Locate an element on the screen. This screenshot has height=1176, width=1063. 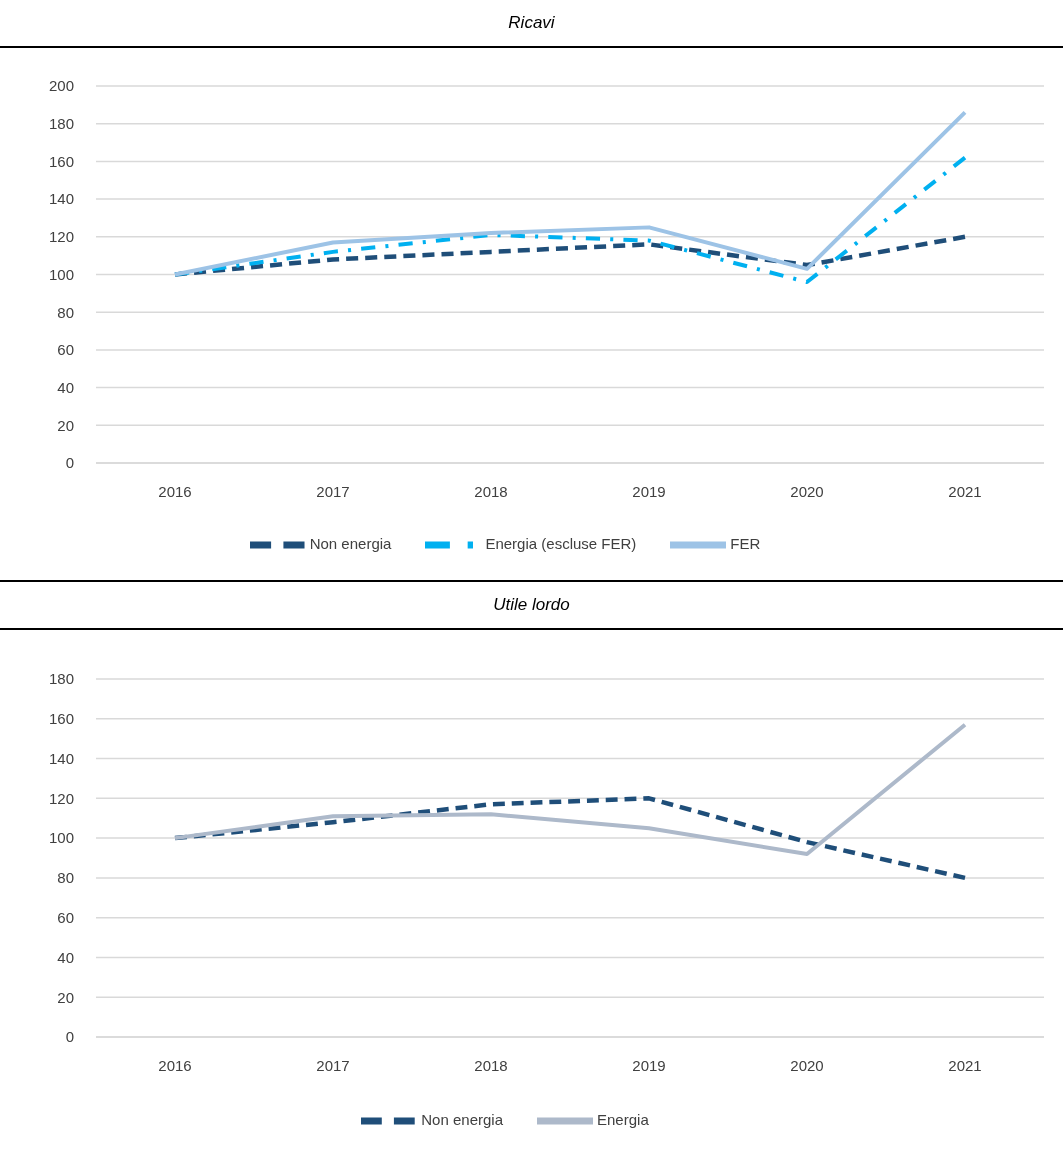
legend-label: Energia is located at coordinates (623, 1119).